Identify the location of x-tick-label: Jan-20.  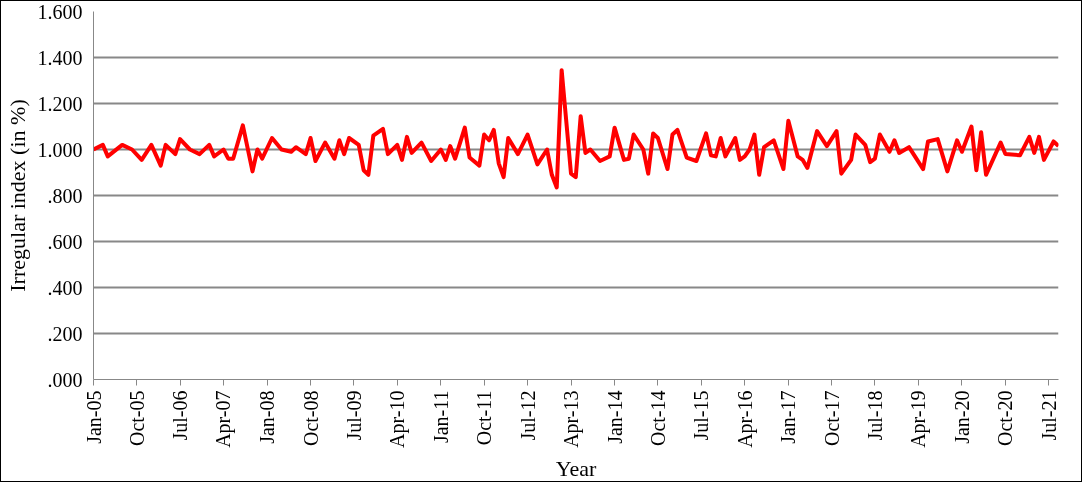
(961, 417).